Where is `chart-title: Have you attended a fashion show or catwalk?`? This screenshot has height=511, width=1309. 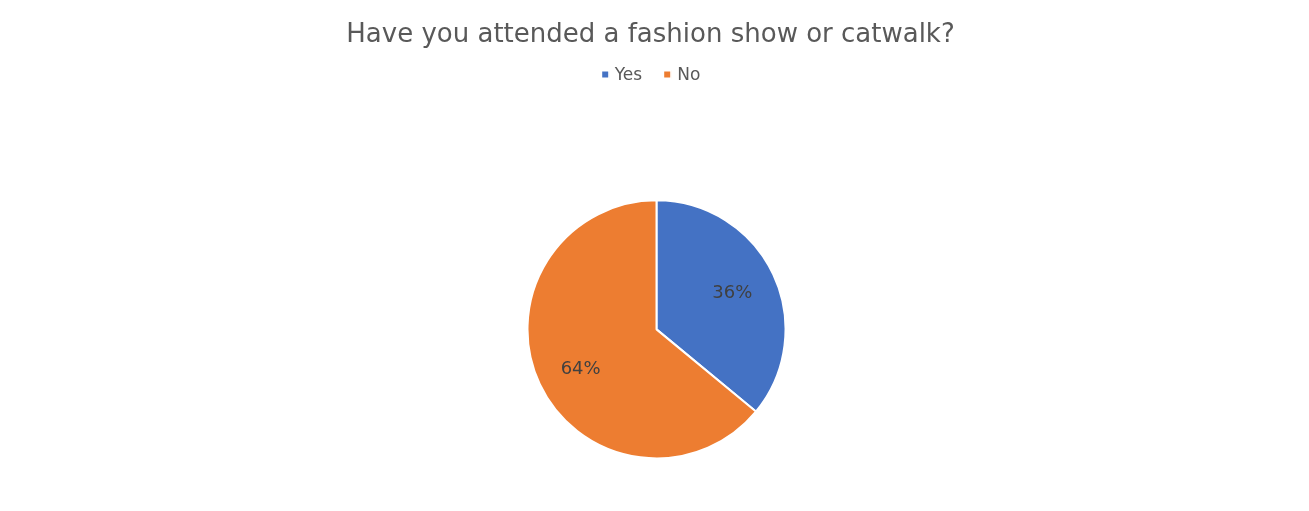
chart-title: Have you attended a fashion show or catwalk? is located at coordinates (650, 32).